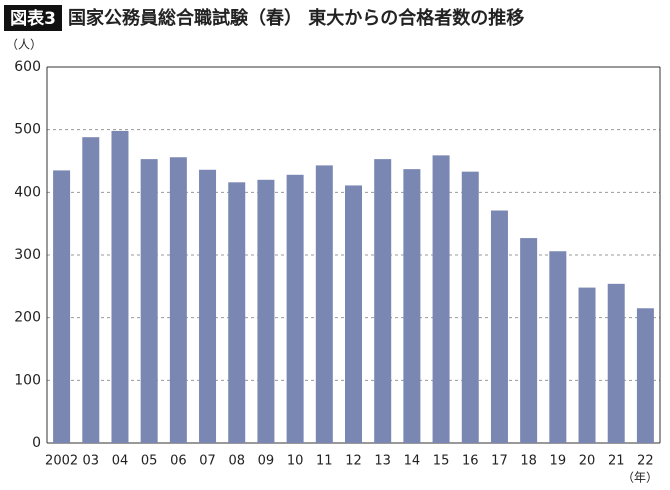 The width and height of the screenshot is (670, 490). Describe the element at coordinates (558, 461) in the screenshot. I see `x-tick-label: 19` at that location.